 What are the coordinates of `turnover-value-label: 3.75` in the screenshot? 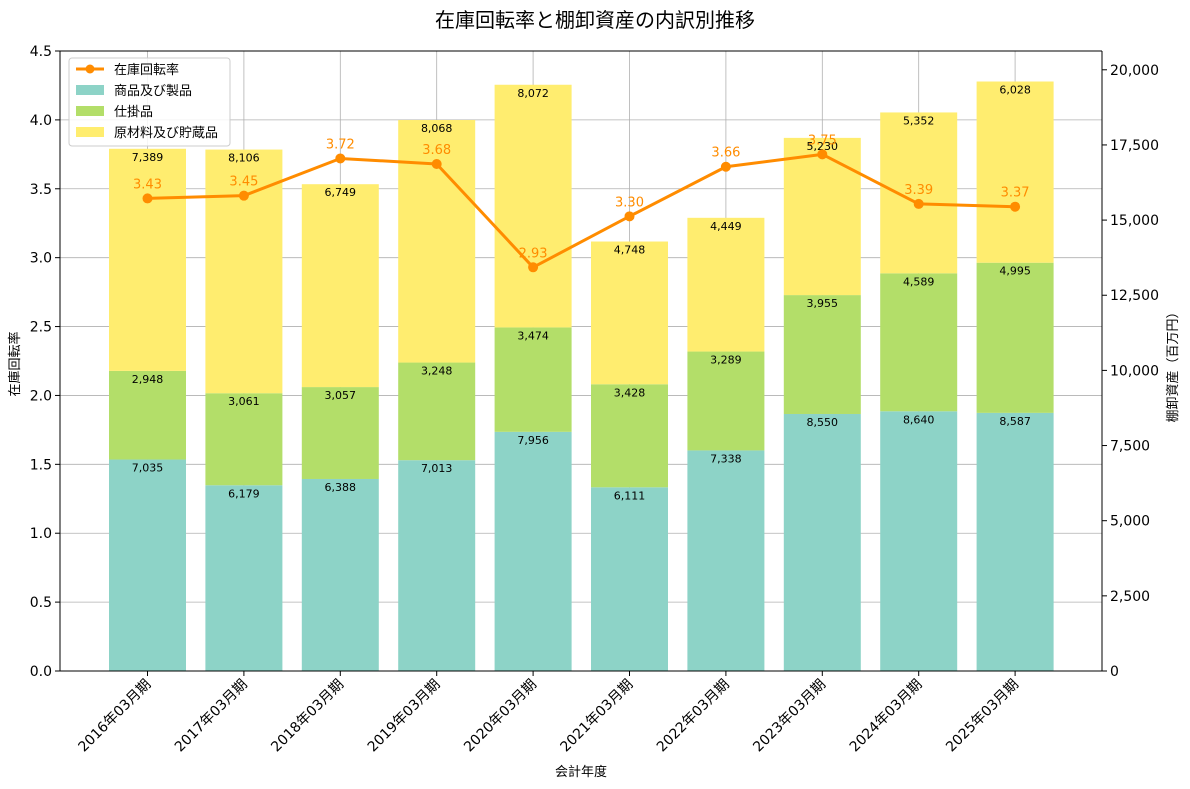 It's located at (822, 140).